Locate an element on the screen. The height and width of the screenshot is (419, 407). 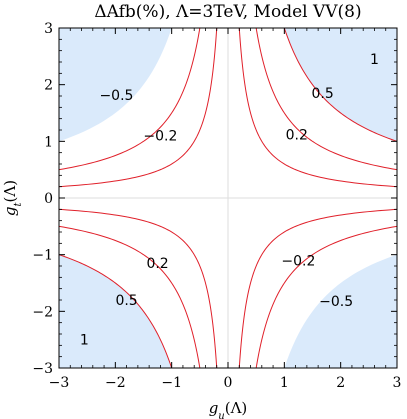
contour-label-7: 0.5 is located at coordinates (126, 301).